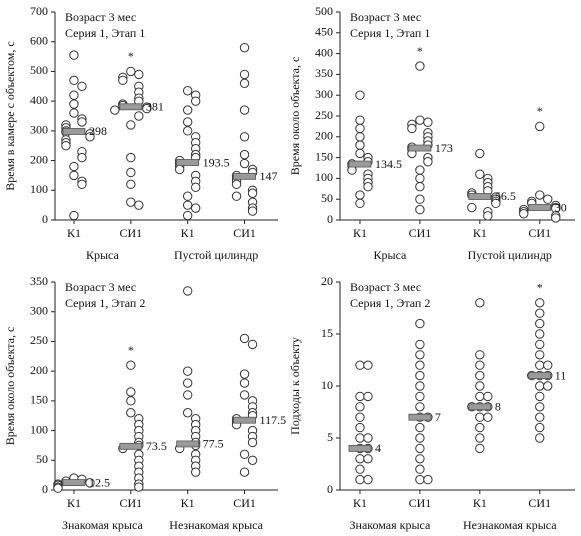 The height and width of the screenshot is (536, 581). I want to click on y-tick-label: 100, so click(324, 177).